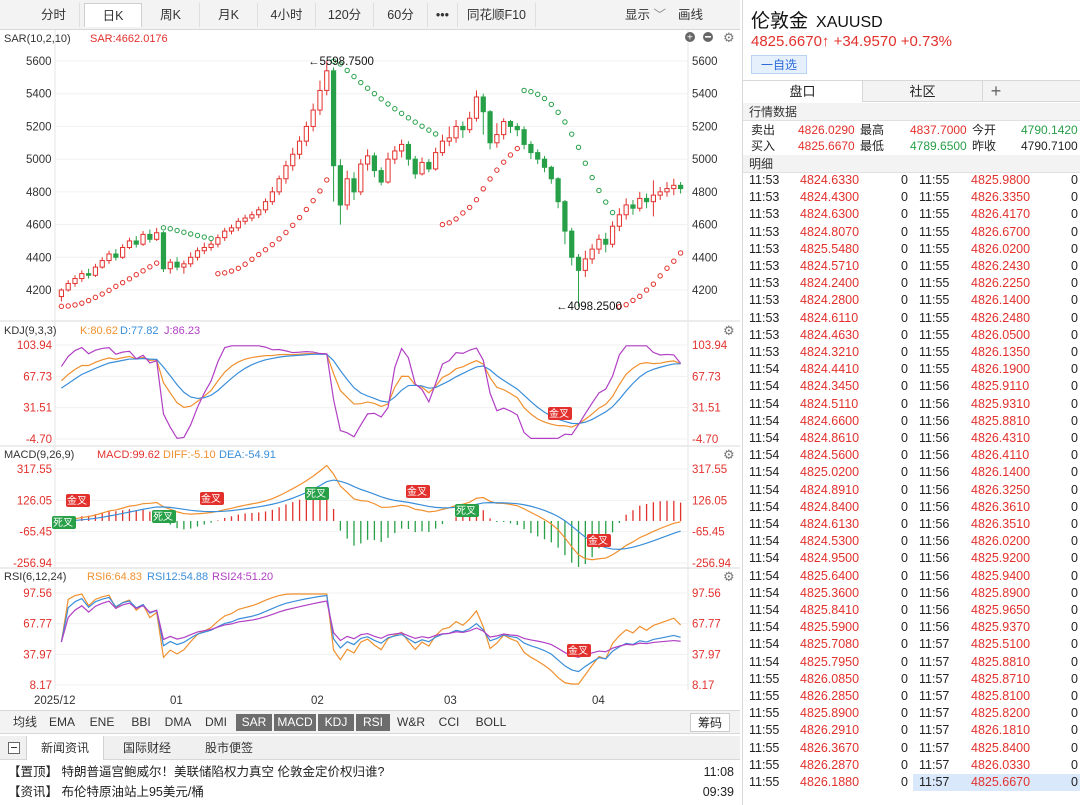 The height and width of the screenshot is (805, 1080). Describe the element at coordinates (911, 438) in the screenshot. I see `tick-row: 11:54 4824.8610 0 11:56 4826.4310 0` at that location.